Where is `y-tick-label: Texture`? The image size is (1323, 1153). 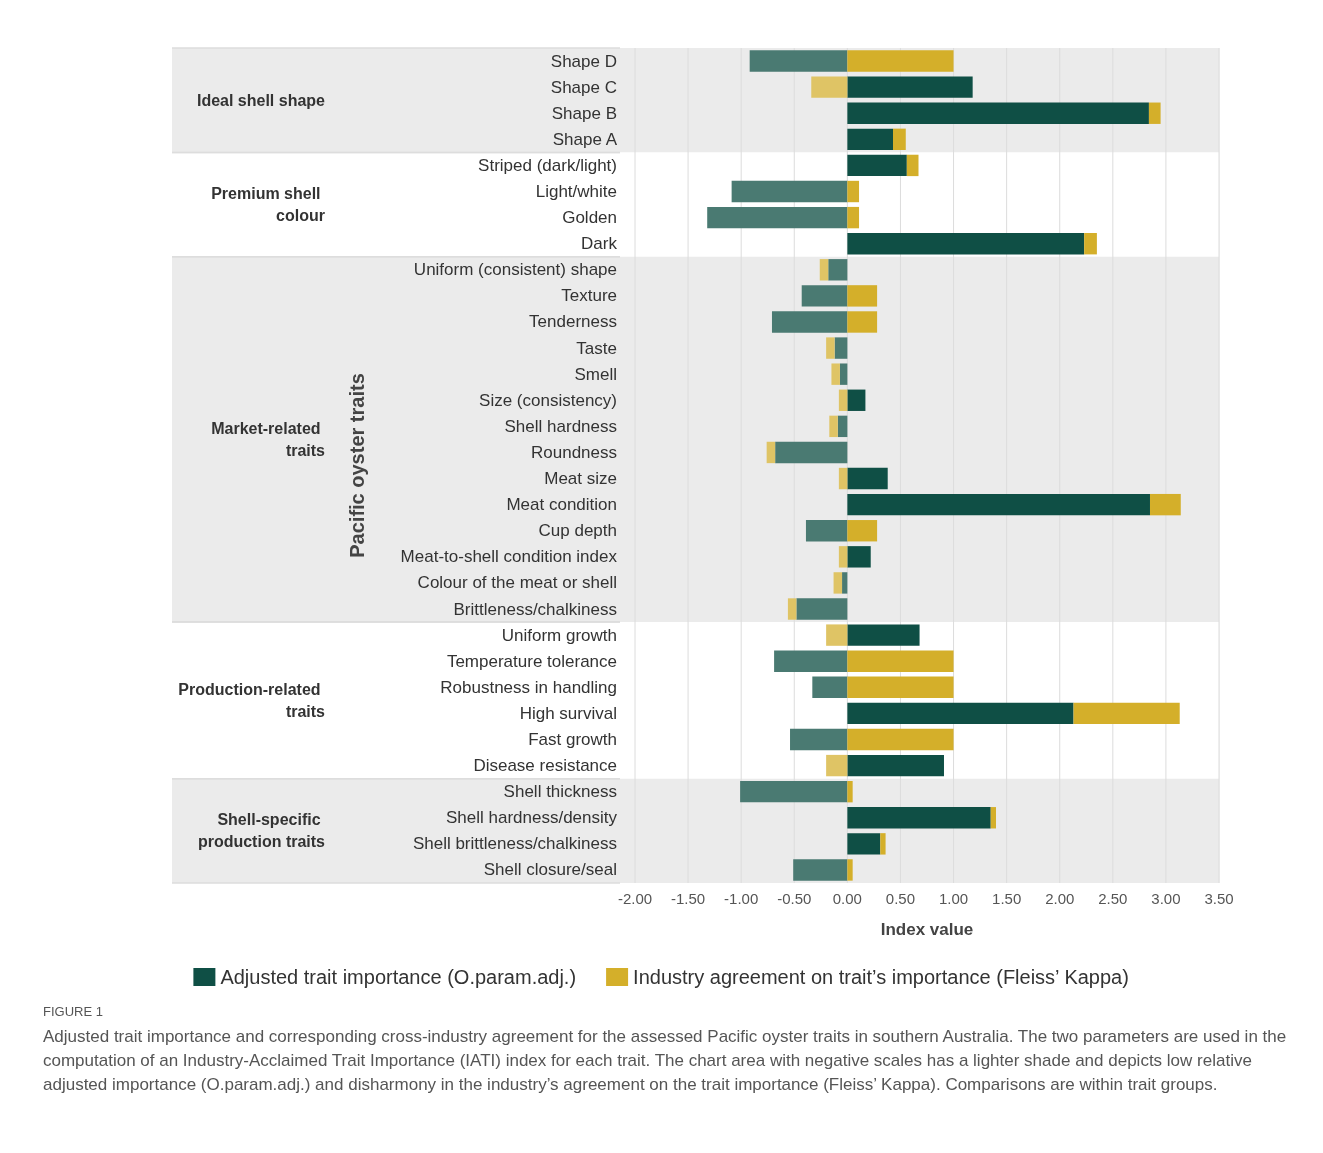
y-tick-label: Texture is located at coordinates (589, 296).